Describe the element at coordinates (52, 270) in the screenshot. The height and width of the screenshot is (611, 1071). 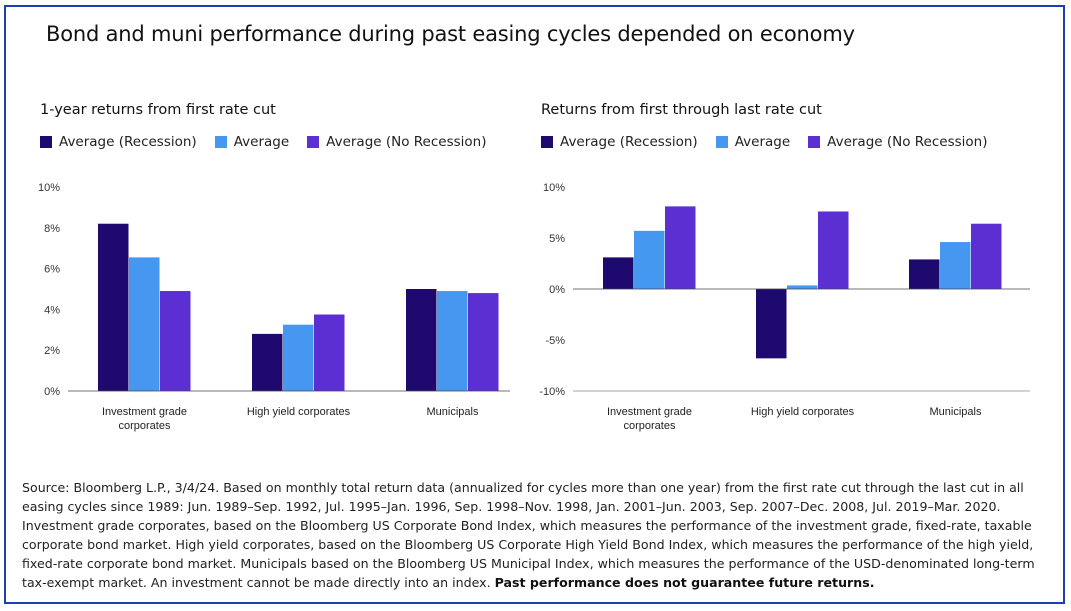
I see `y-tick-label: 6%` at that location.